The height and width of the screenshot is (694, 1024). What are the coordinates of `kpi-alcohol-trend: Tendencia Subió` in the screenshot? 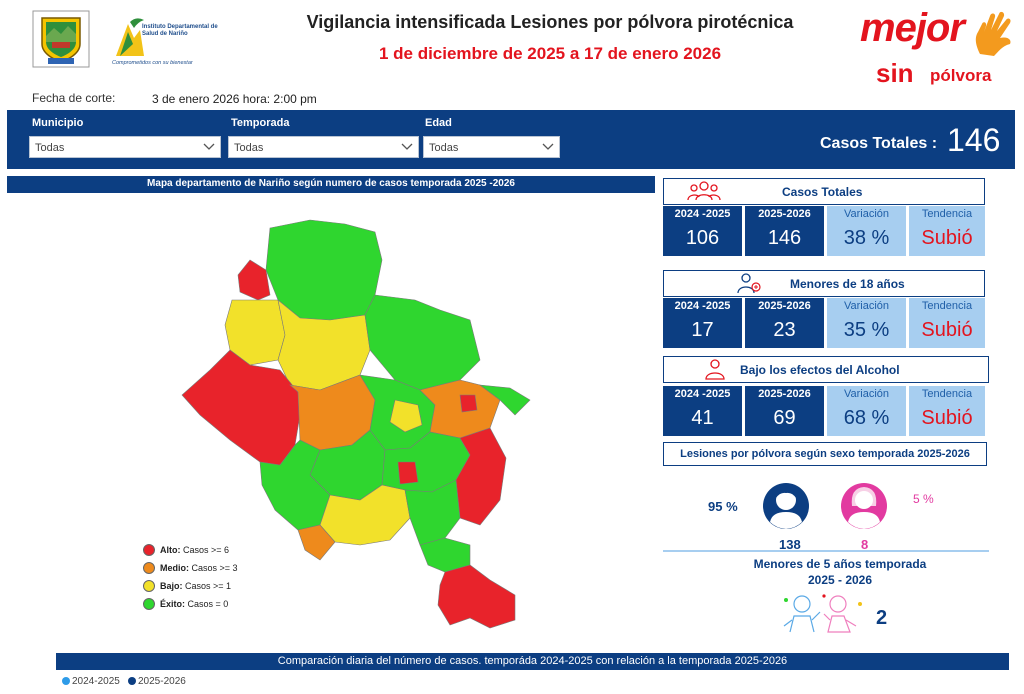 It's located at (947, 411).